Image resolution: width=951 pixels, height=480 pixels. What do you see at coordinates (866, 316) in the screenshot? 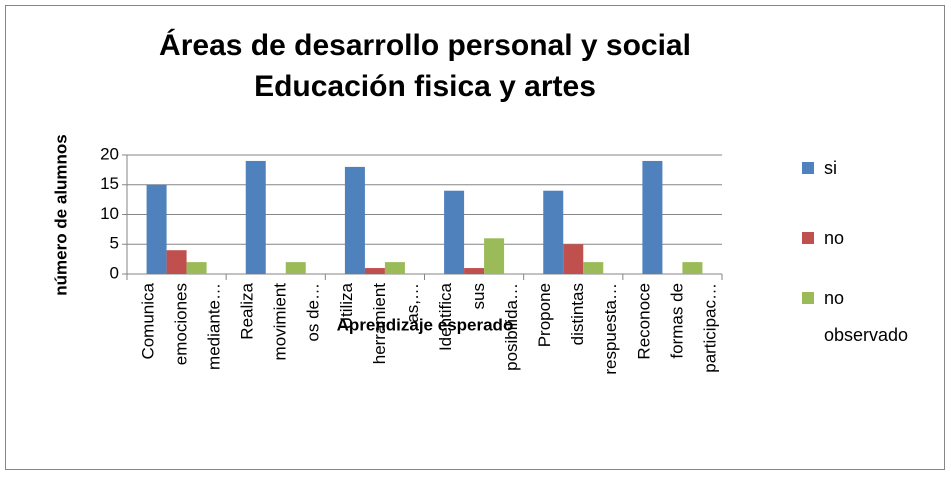
I see `legend-label: no observado` at bounding box center [866, 316].